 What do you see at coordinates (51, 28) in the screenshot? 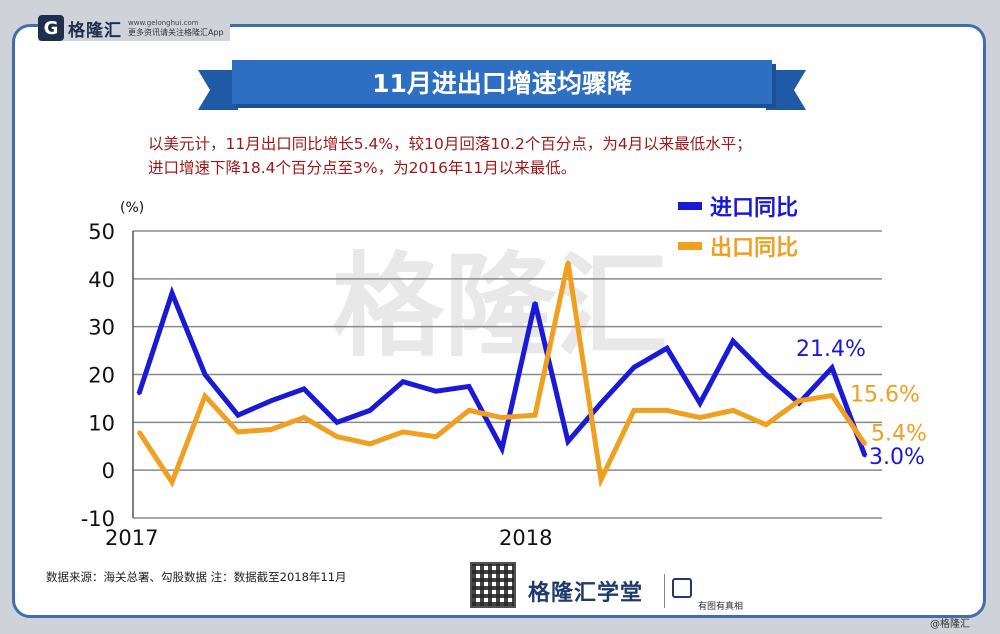
I see `brand-logo-icon: G` at bounding box center [51, 28].